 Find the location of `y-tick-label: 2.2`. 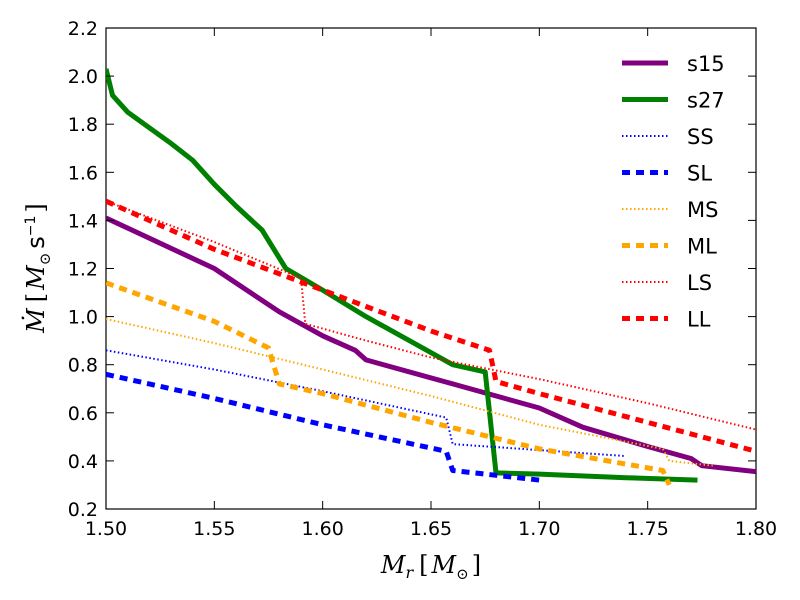

y-tick-label: 2.2 is located at coordinates (83, 29).